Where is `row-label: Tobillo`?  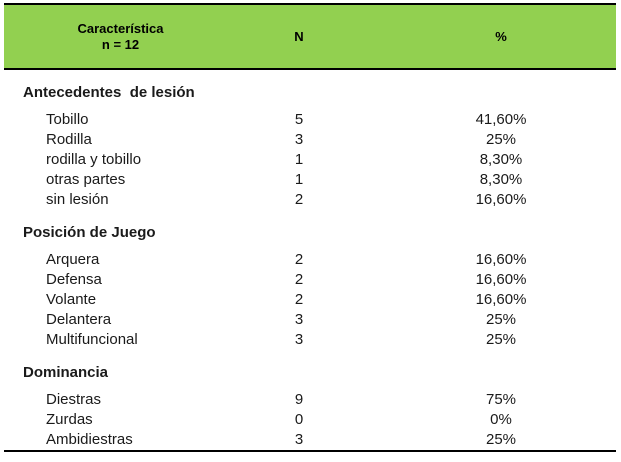
row-label: Tobillo is located at coordinates (67, 119).